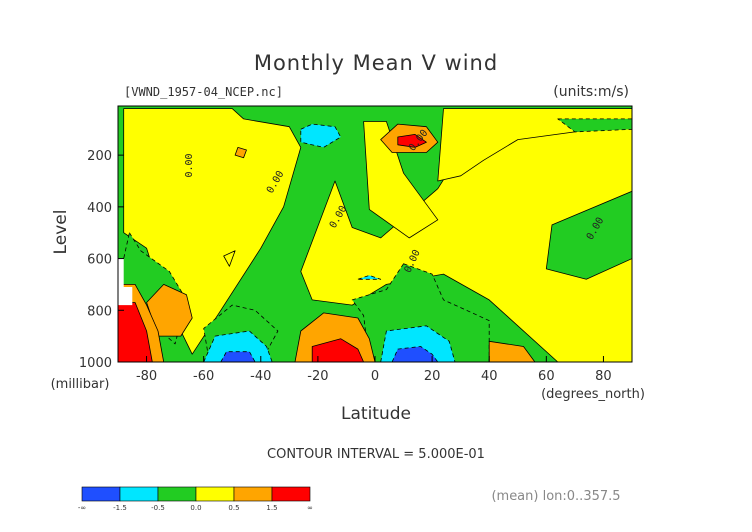 This screenshot has height=532, width=752. Describe the element at coordinates (593, 394) in the screenshot. I see `x-axis-units: (degrees_north)` at that location.